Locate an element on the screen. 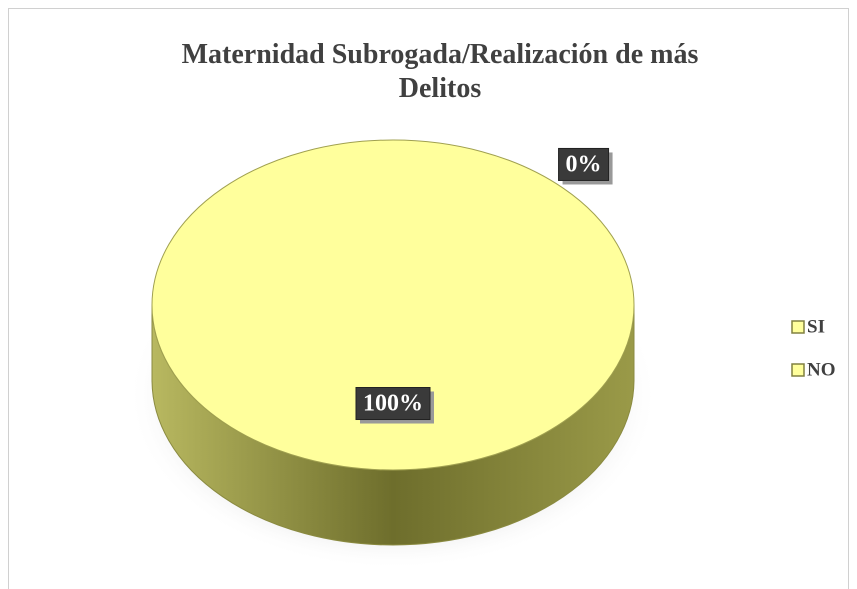  data-label-text: 100% is located at coordinates (393, 404).